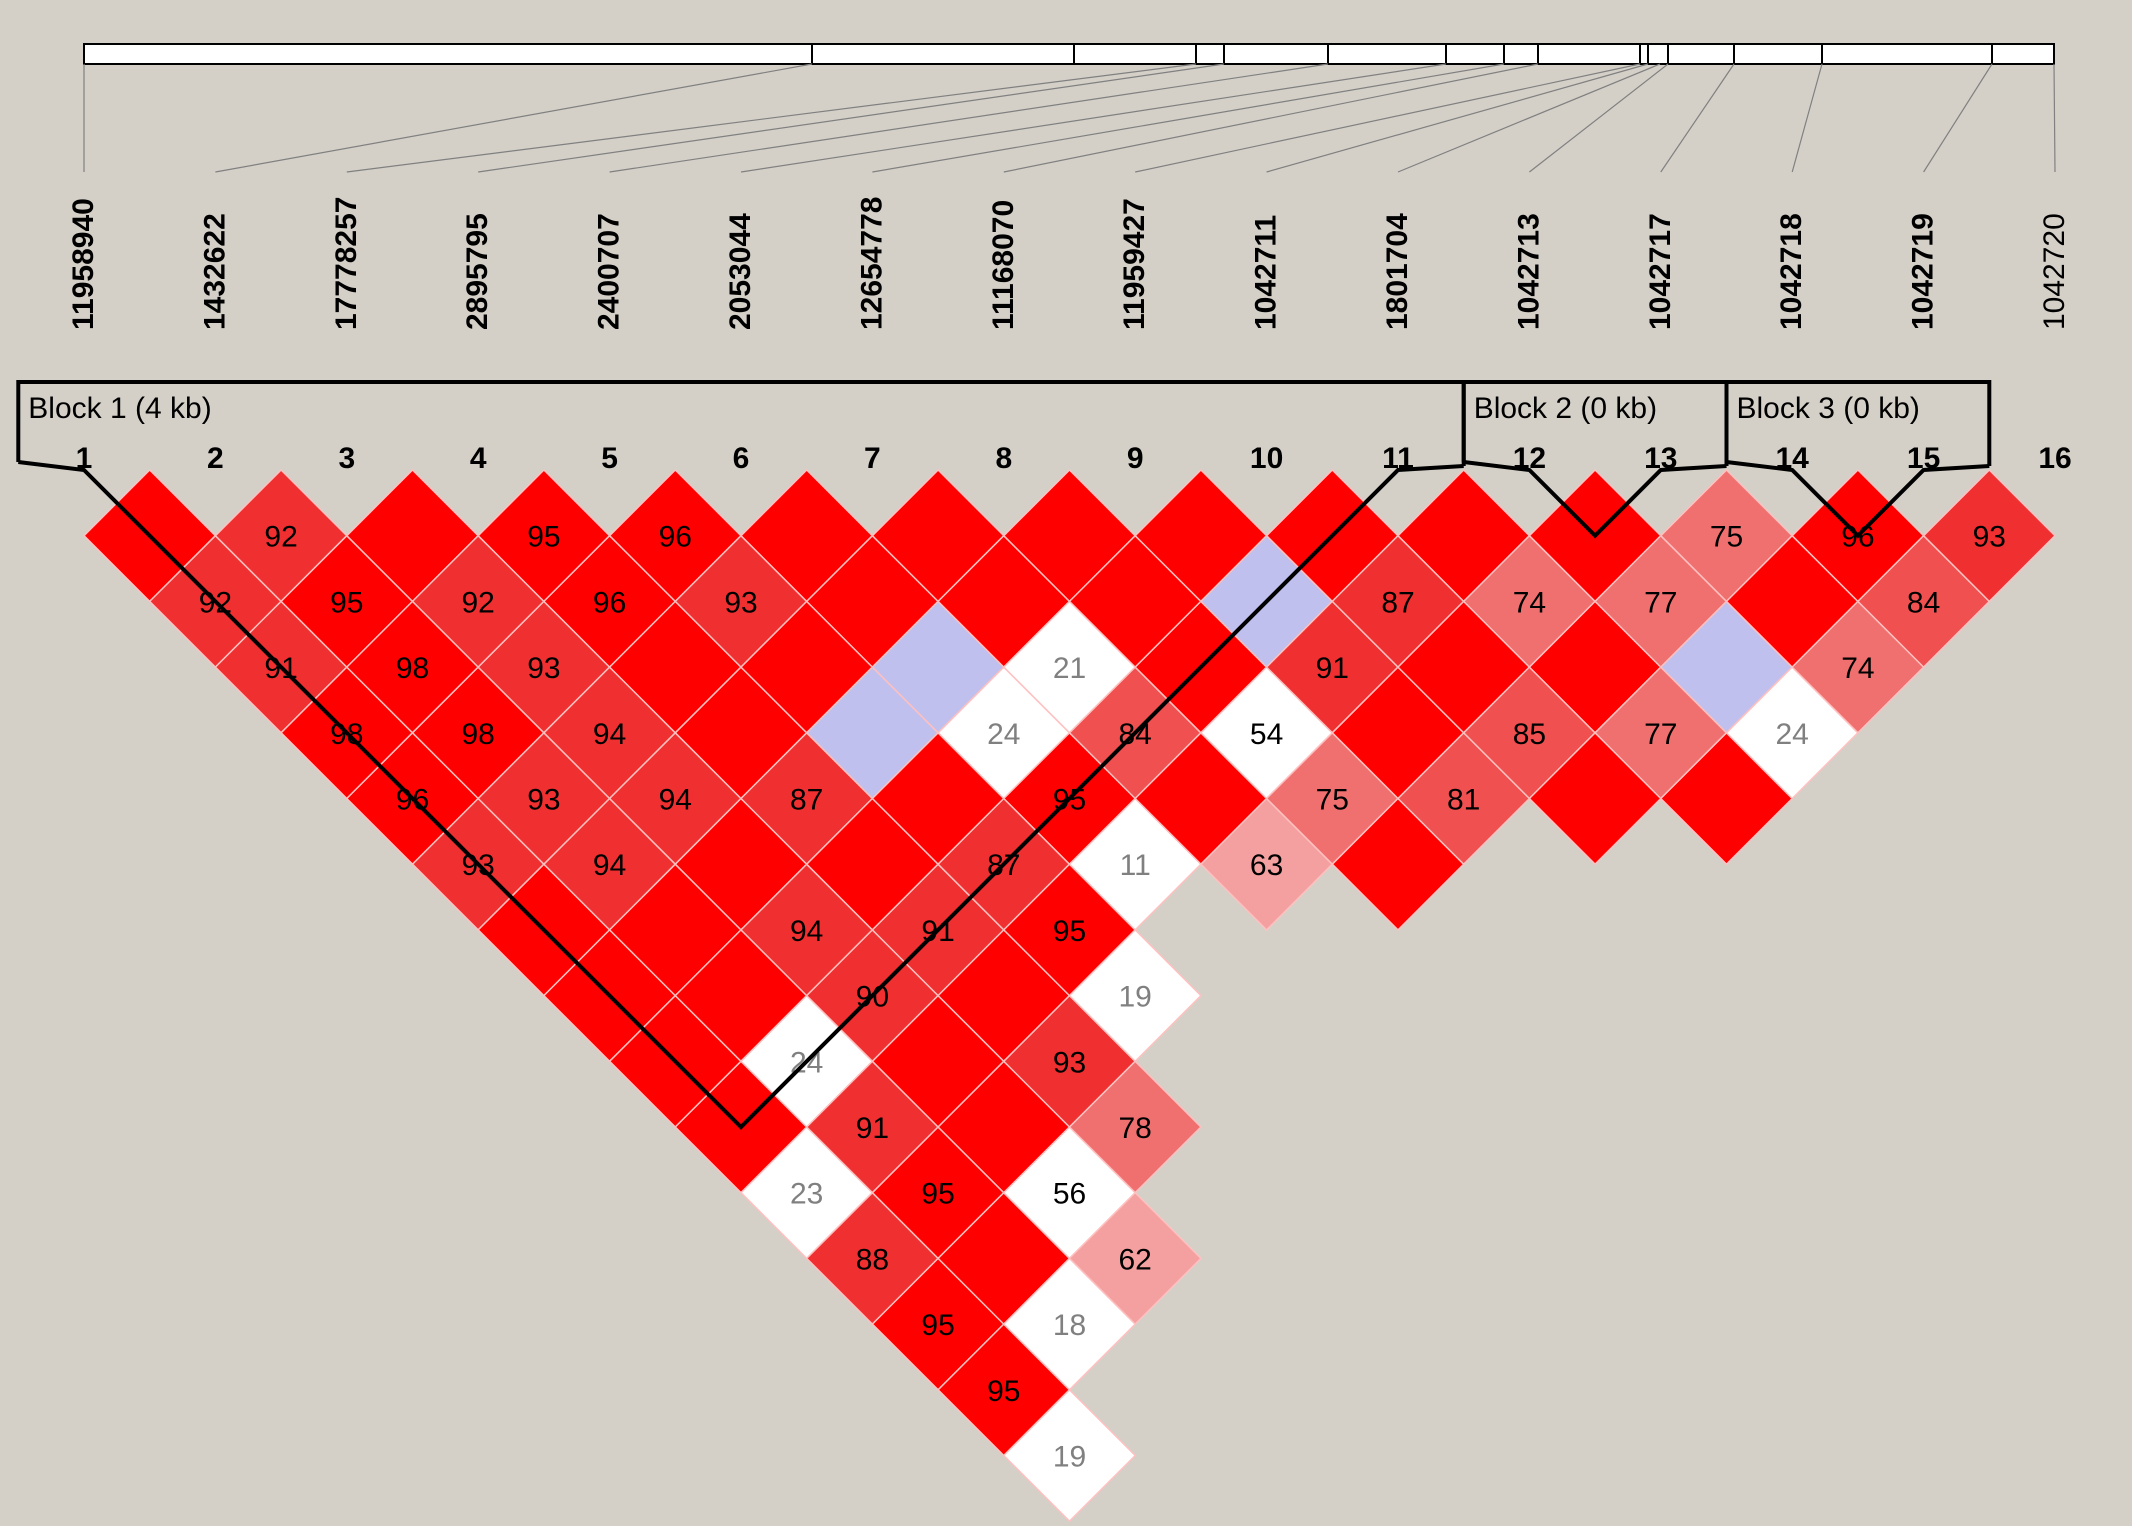 This screenshot has height=1526, width=2132. What do you see at coordinates (1266, 865) in the screenshot?
I see `ld-value-label: 63` at bounding box center [1266, 865].